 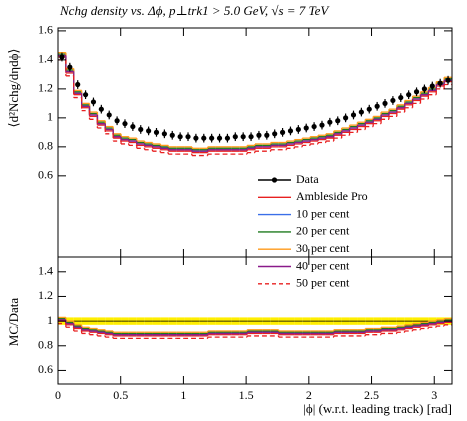 What do you see at coordinates (377, 408) in the screenshot?
I see `x-axis-label: |ϕ| (w.r.t. leading track) [rad]` at bounding box center [377, 408].